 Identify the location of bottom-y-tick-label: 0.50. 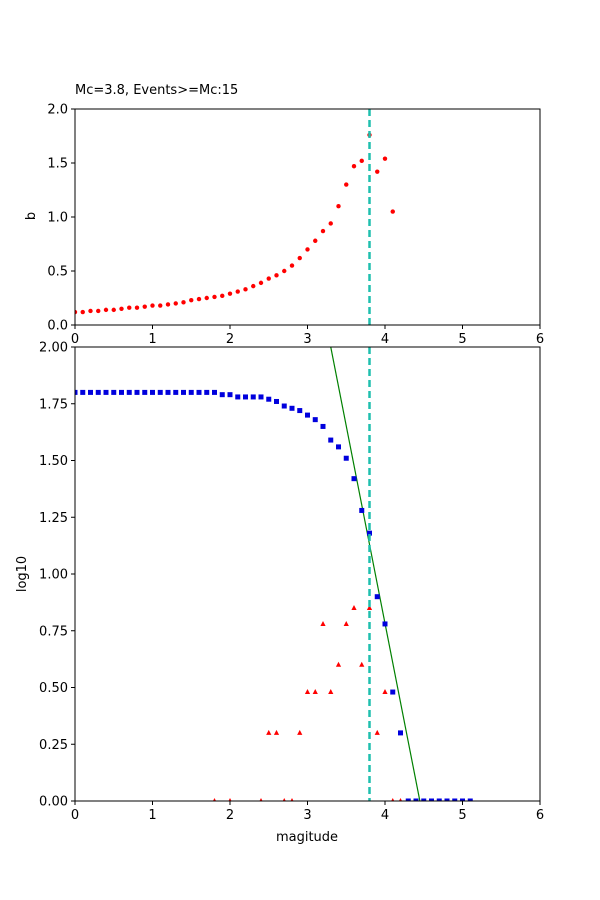
(53, 688).